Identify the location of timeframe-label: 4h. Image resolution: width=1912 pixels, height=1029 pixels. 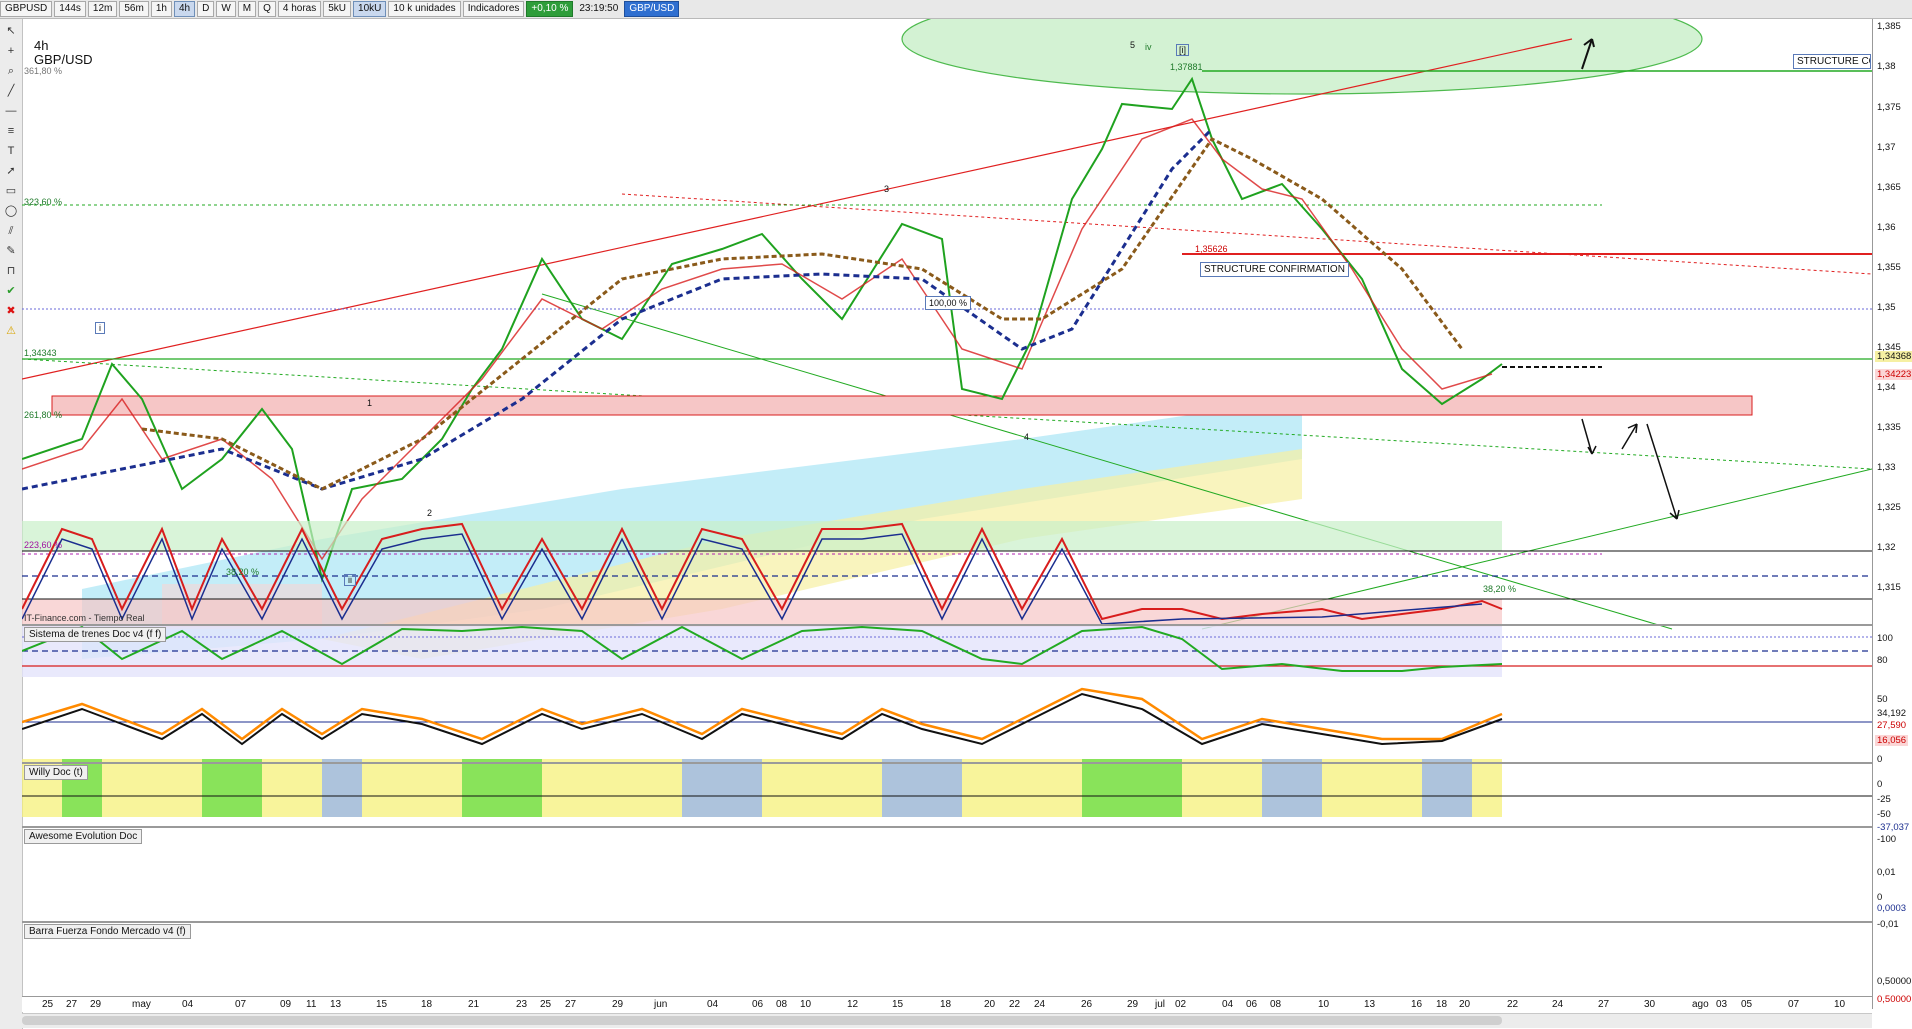
(41, 45).